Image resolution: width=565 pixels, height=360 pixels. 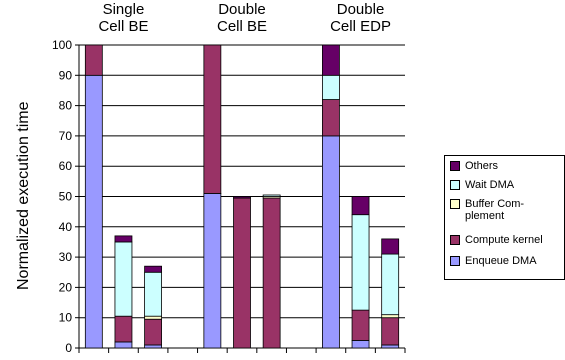 I want to click on legend-swatch-wait-dma, so click(x=455, y=185).